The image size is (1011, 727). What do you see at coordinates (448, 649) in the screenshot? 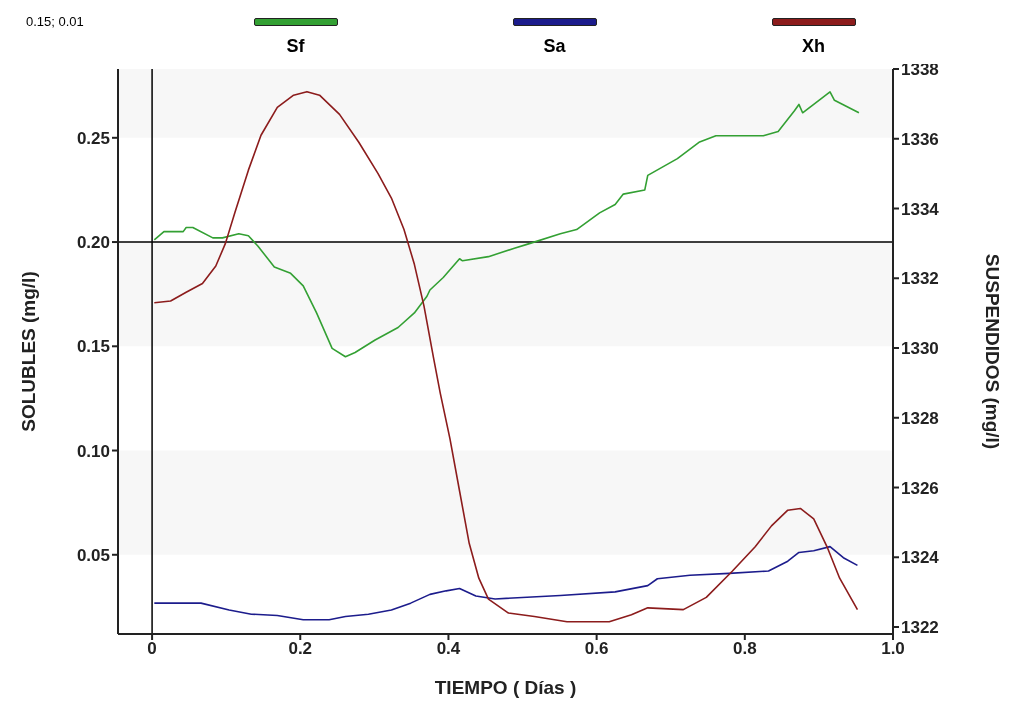
I see `x-tick-label: 0.4` at bounding box center [448, 649].